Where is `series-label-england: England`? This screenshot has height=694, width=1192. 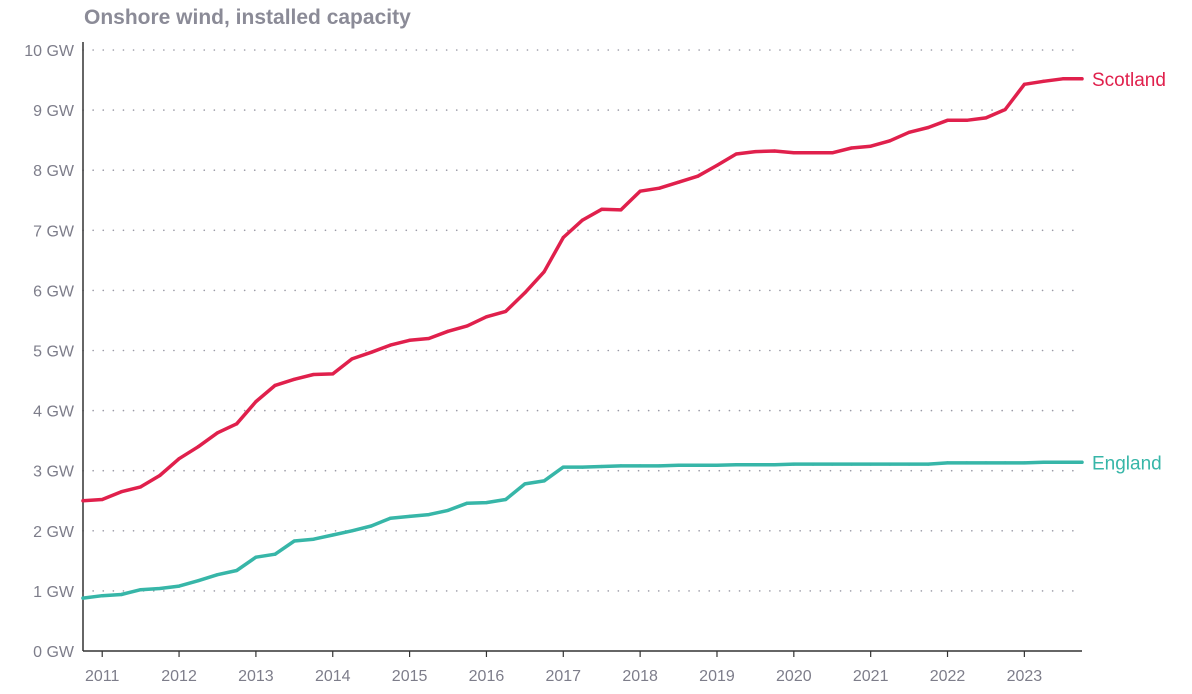 series-label-england: England is located at coordinates (1127, 463).